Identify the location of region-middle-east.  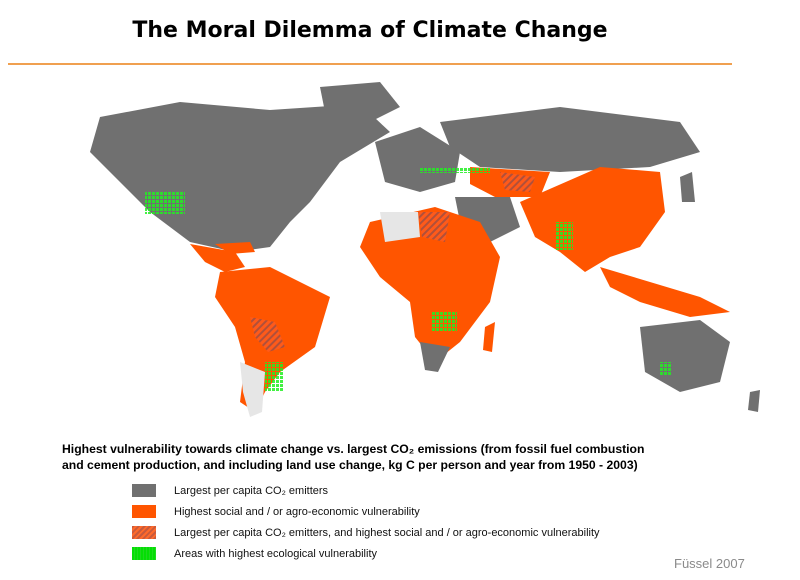
(487, 219).